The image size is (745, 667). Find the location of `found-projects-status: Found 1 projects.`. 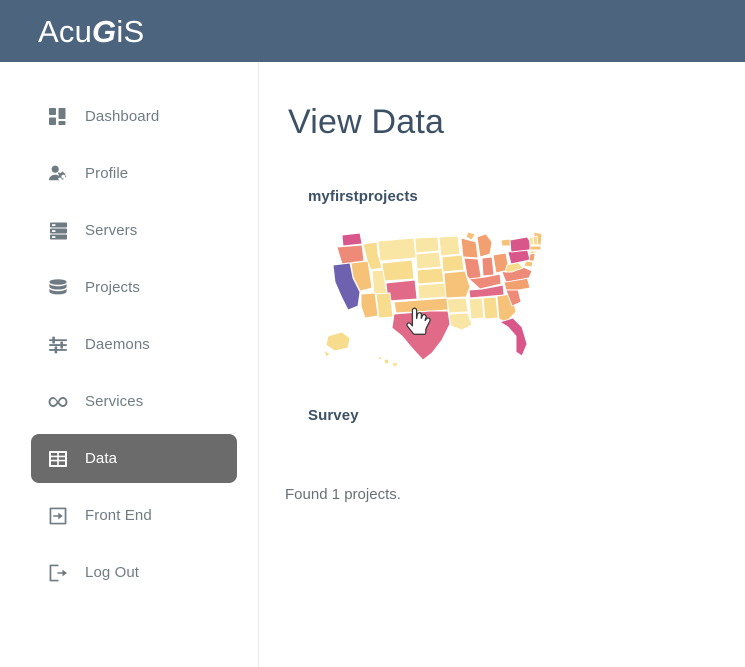

found-projects-status: Found 1 projects. is located at coordinates (343, 494).